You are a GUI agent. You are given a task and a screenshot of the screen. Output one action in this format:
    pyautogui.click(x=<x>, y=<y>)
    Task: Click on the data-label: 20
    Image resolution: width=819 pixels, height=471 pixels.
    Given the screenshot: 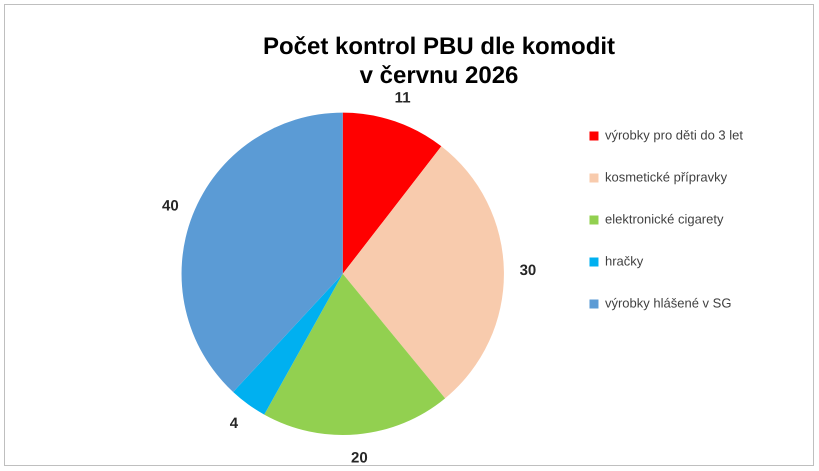 What is the action you would take?
    pyautogui.click(x=359, y=457)
    